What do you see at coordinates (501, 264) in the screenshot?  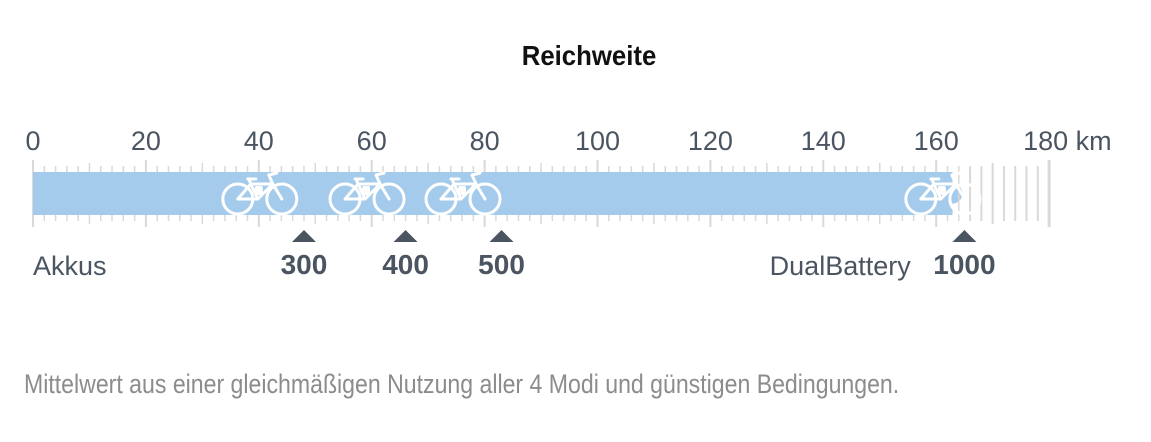 I see `marker-label: 500` at bounding box center [501, 264].